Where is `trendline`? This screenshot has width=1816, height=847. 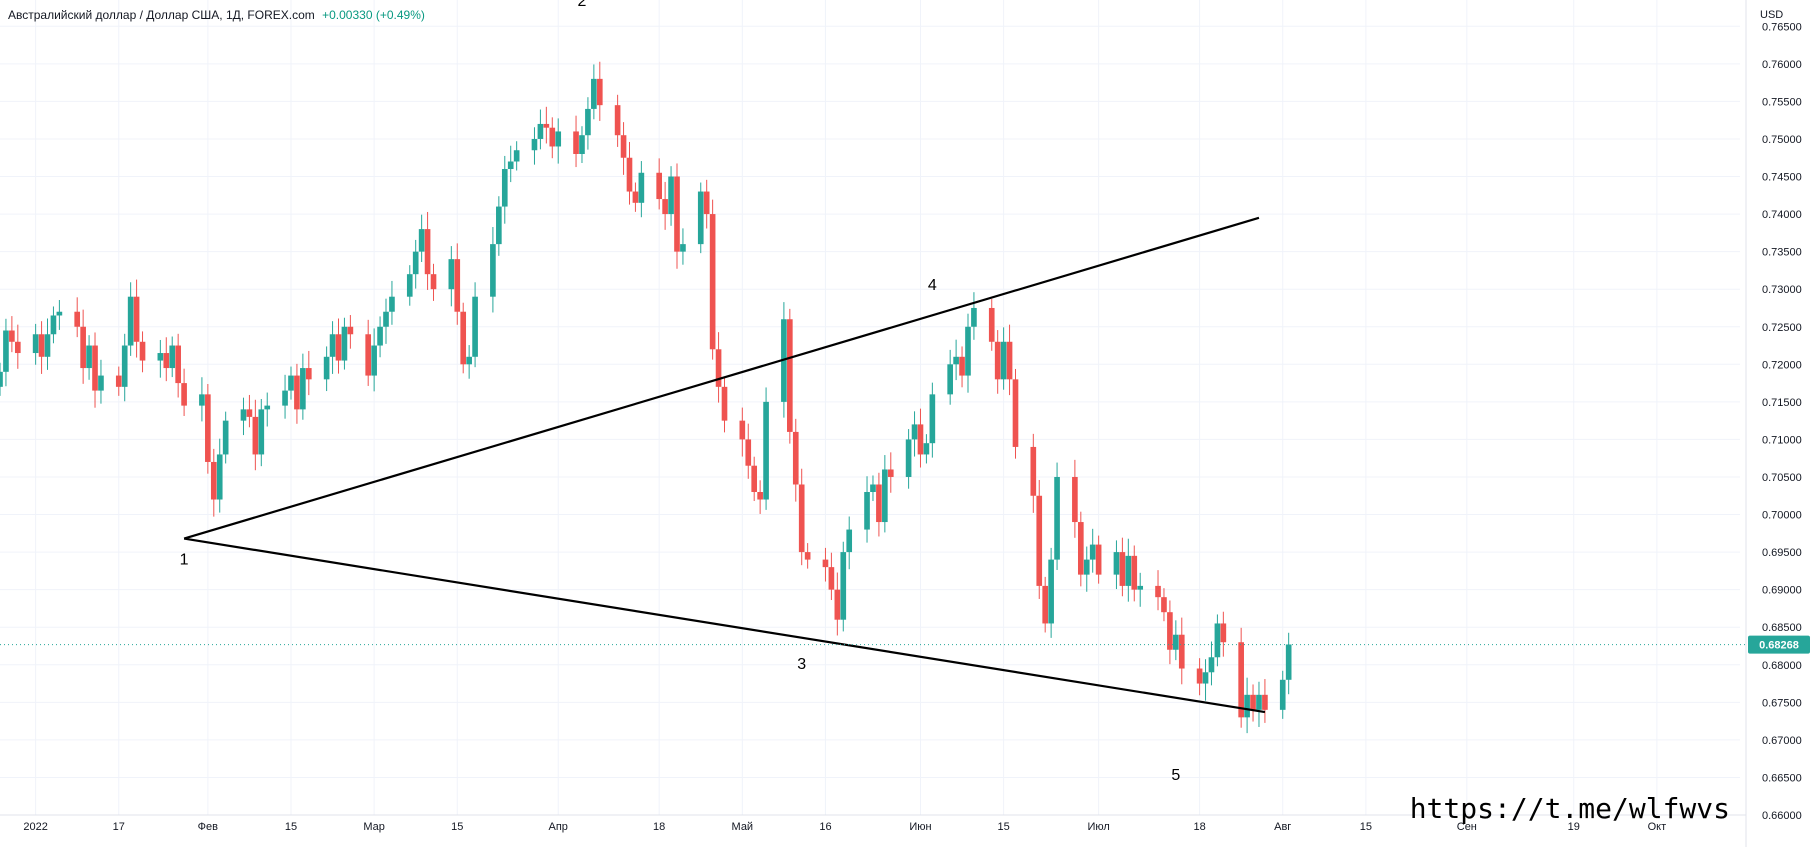
trendline is located at coordinates (724, 625).